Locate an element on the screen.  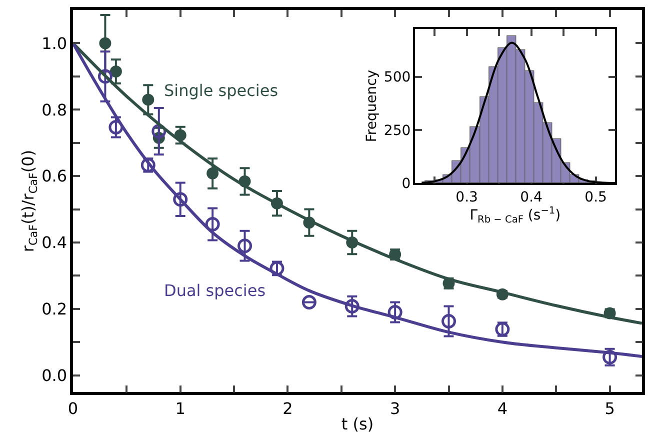
y-tick-label: 0.2 is located at coordinates (55, 309).